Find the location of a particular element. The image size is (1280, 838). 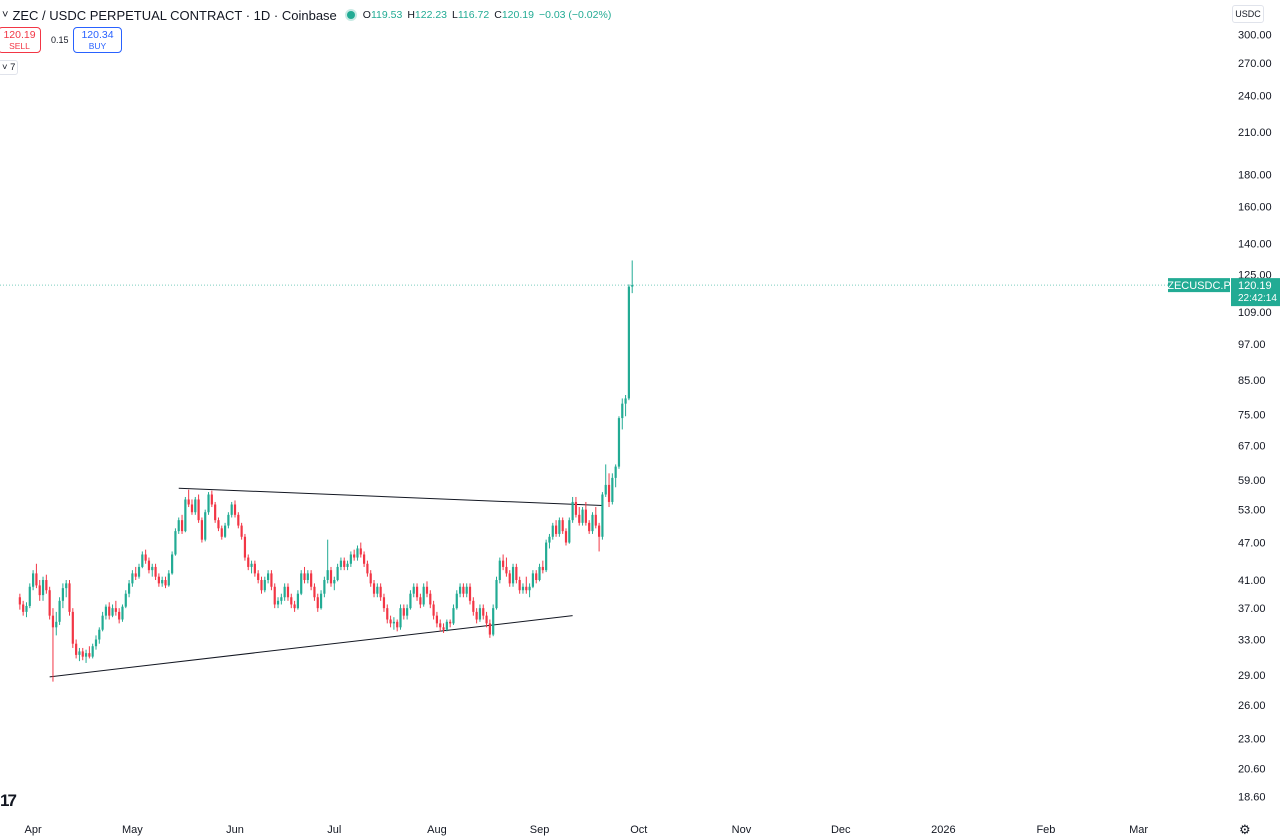

time-tick-label: Oct is located at coordinates (638, 830).